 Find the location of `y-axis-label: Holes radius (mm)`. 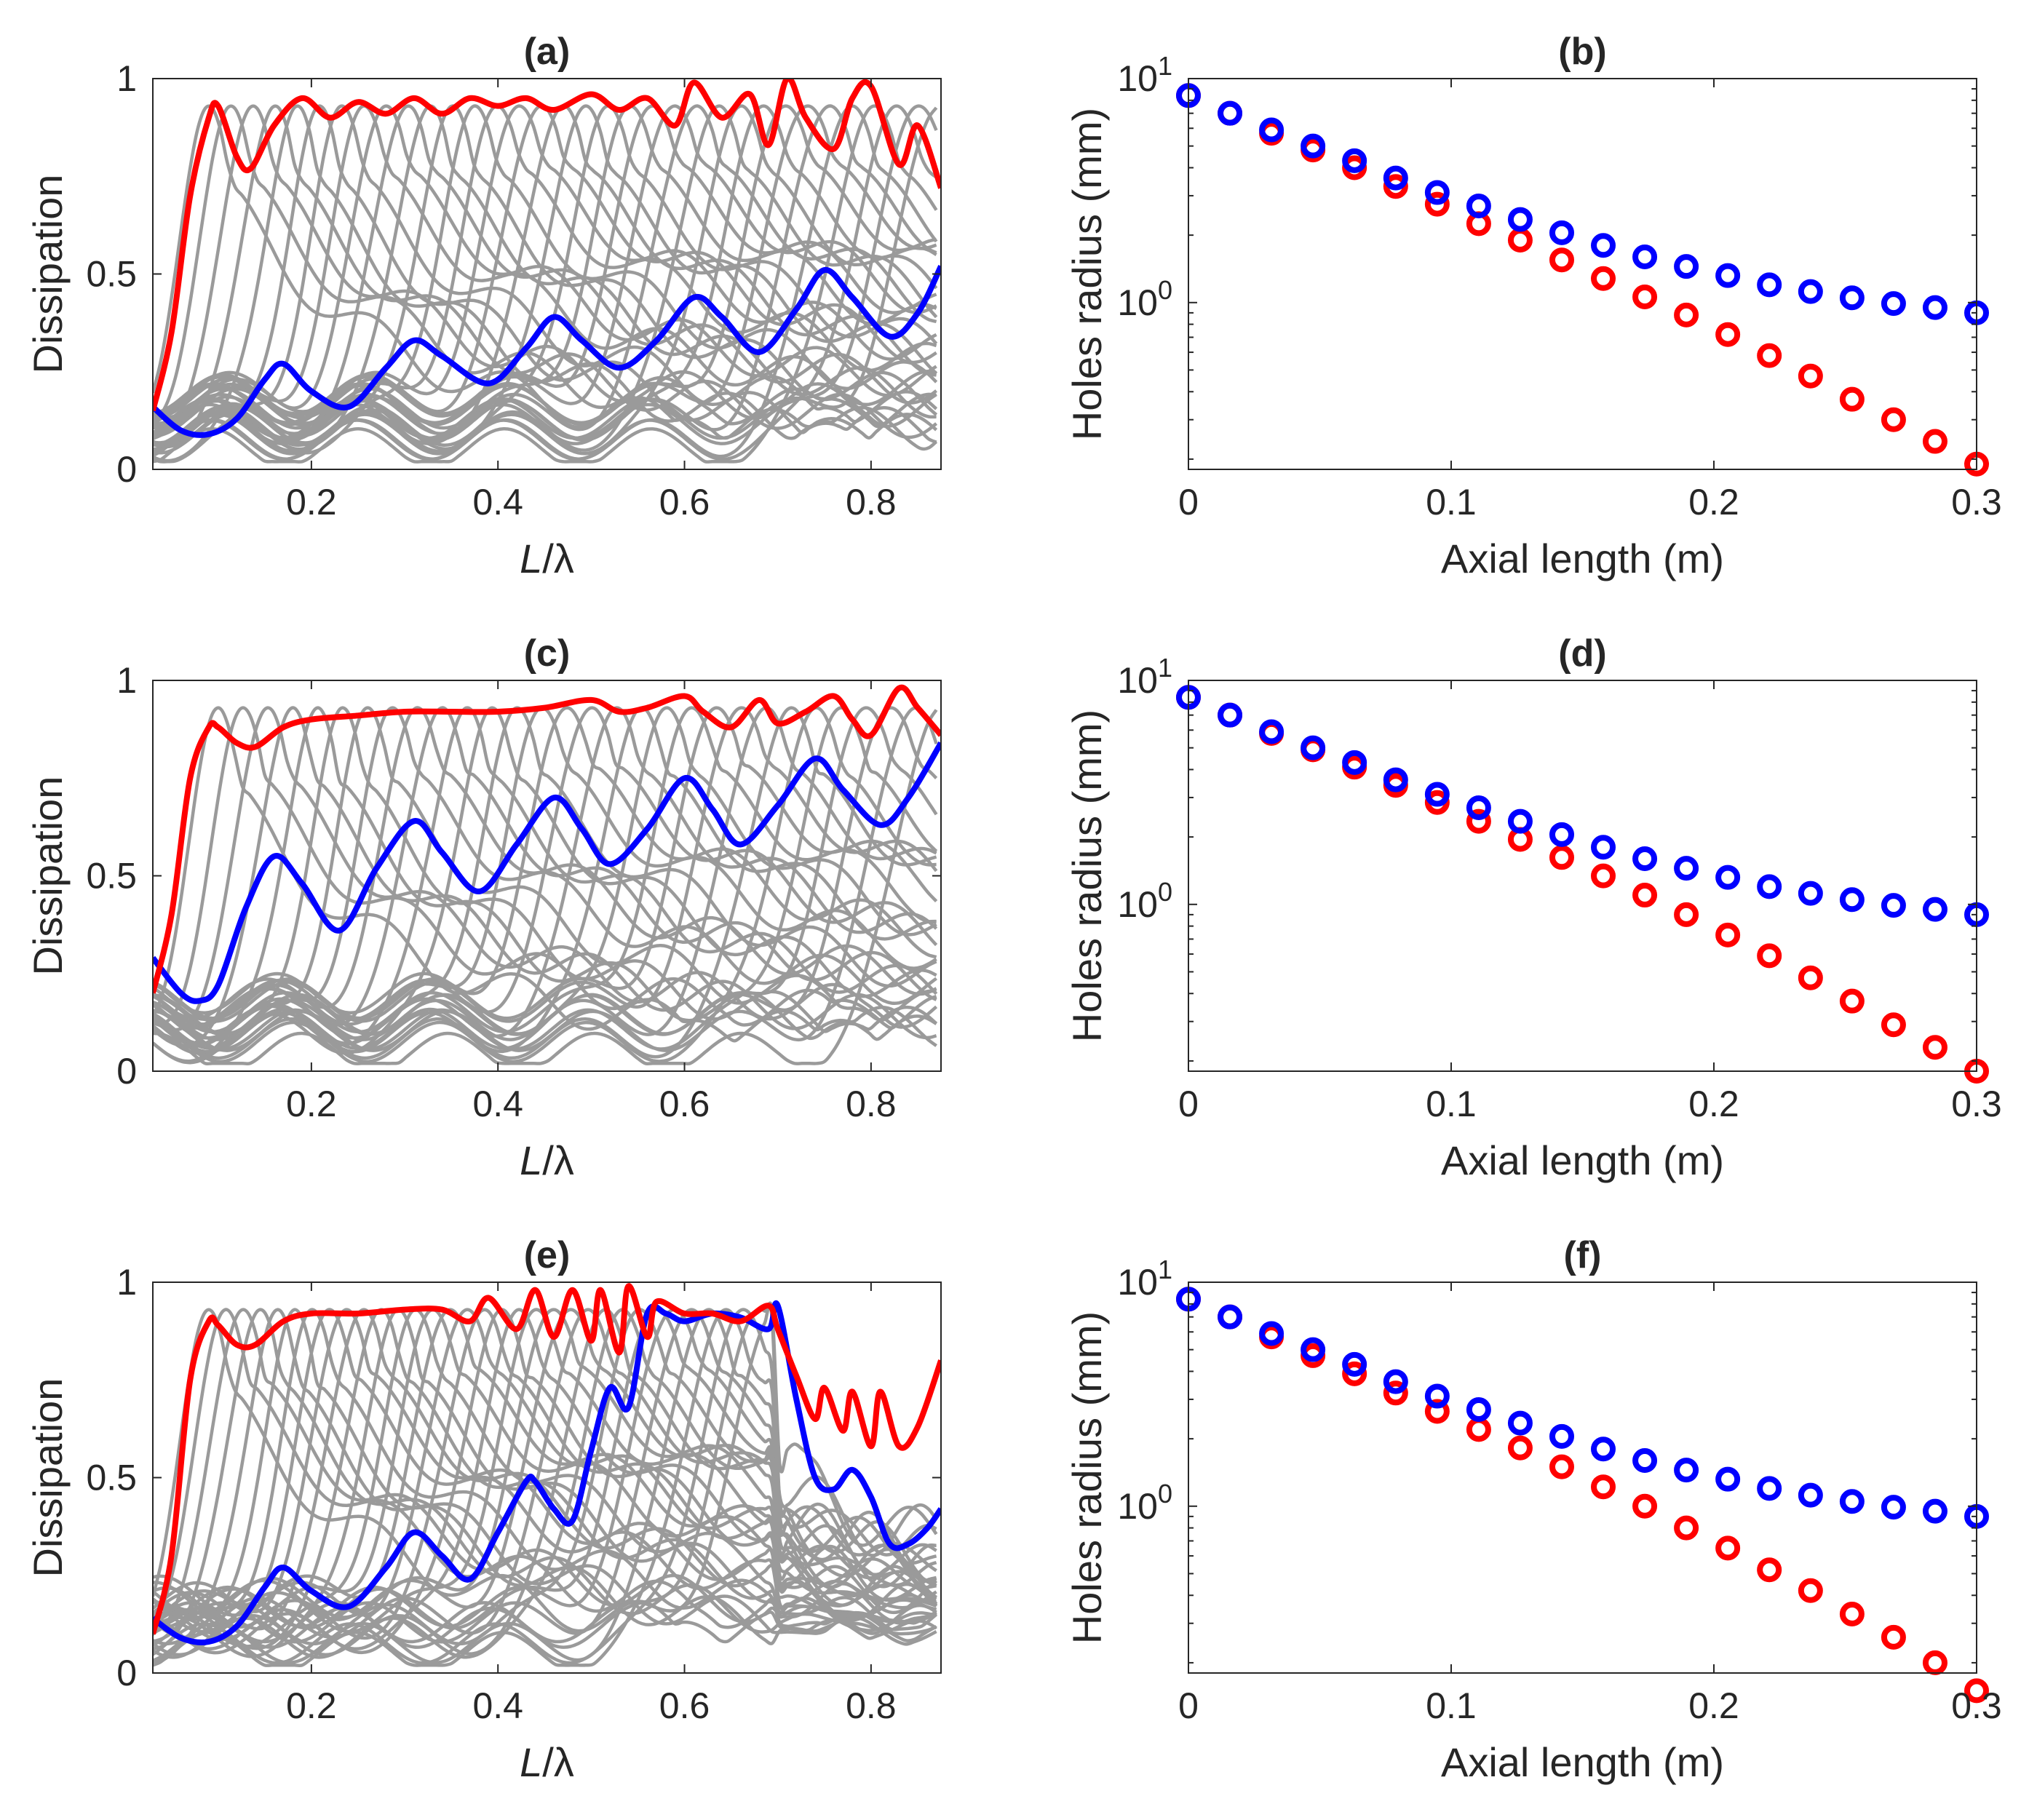

y-axis-label: Holes radius (mm) is located at coordinates (1087, 1477).